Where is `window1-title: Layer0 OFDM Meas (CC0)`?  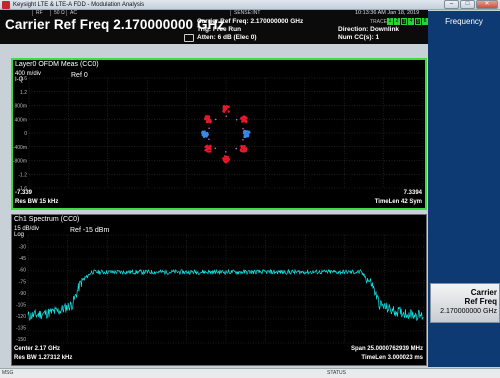 window1-title: Layer0 OFDM Meas (CC0) is located at coordinates (57, 64).